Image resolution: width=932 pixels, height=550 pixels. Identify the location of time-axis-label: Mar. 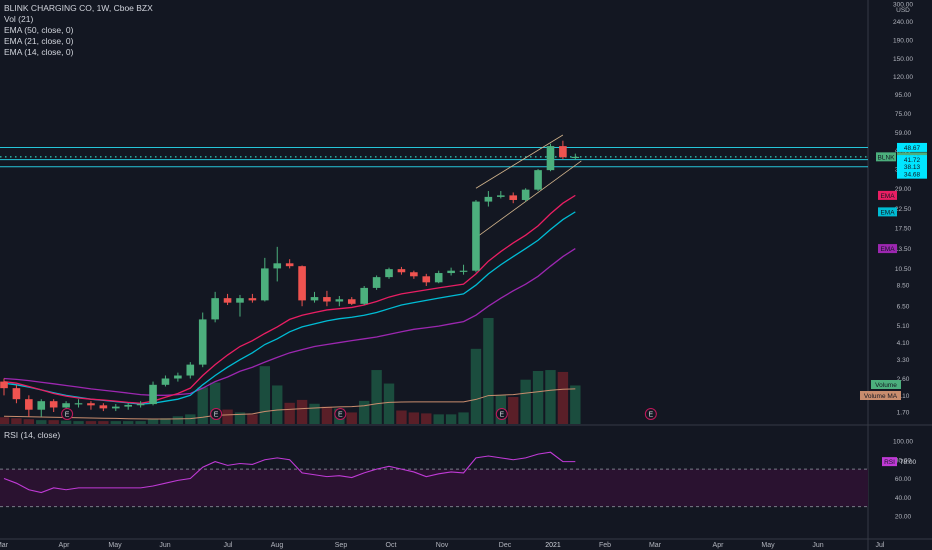
(4, 545).